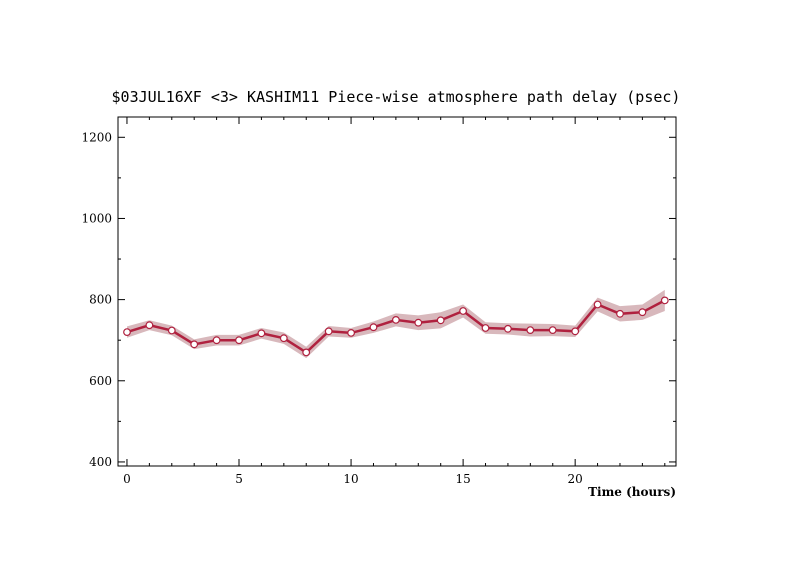  Describe the element at coordinates (127, 479) in the screenshot. I see `x-tick-label: 0` at that location.